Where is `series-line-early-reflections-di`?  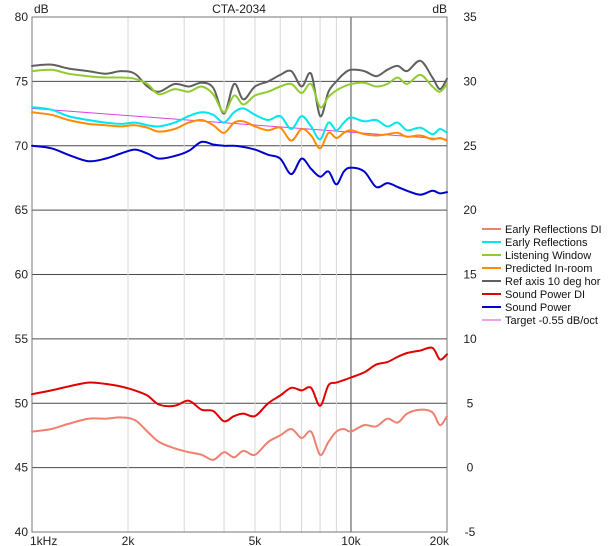 series-line-early-reflections-di is located at coordinates (239, 434).